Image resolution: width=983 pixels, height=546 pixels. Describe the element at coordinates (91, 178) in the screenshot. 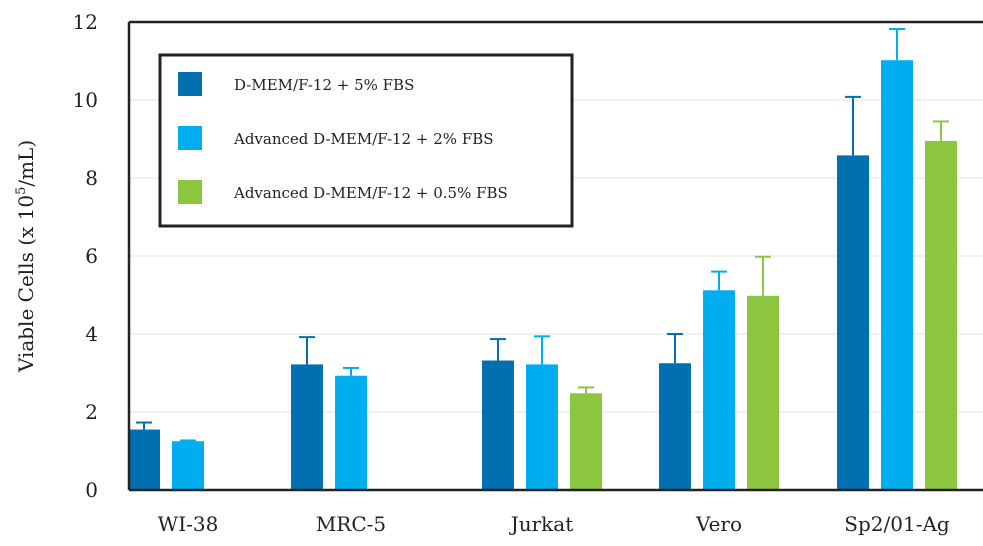

I see `y-tick-label: 8` at that location.